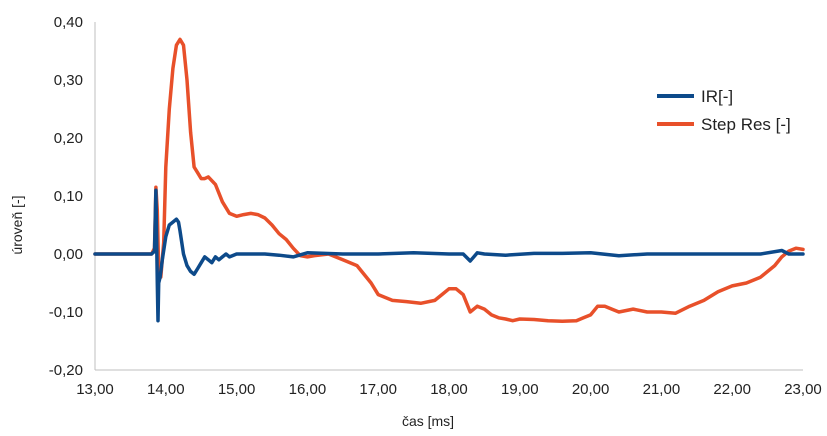 The height and width of the screenshot is (436, 827). What do you see at coordinates (308, 389) in the screenshot?
I see `x-tick-label: 16,00` at bounding box center [308, 389].